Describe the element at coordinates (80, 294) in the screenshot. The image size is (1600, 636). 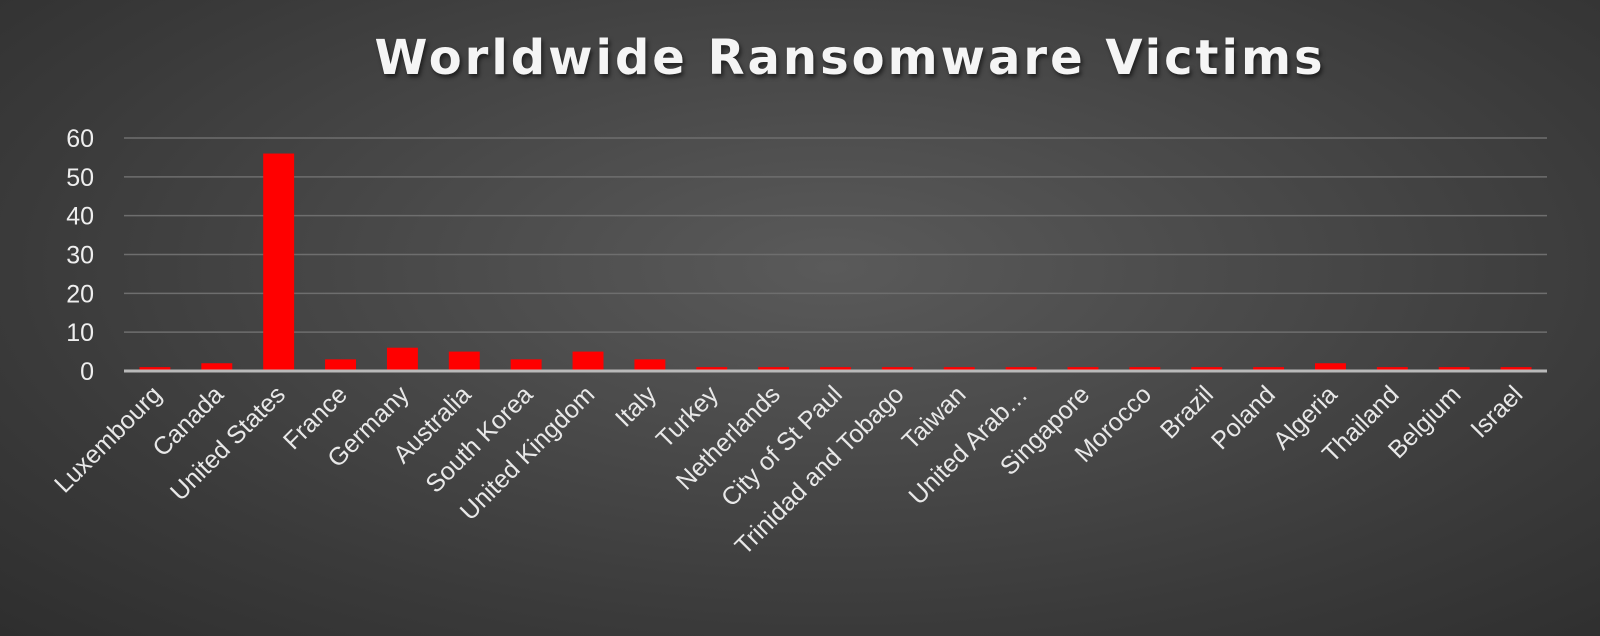
I see `y-tick-label: 20` at that location.